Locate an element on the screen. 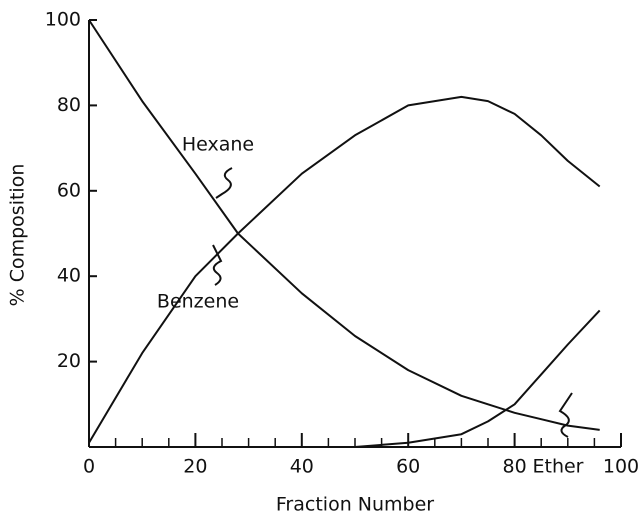 Image resolution: width=643 pixels, height=525 pixels. y-tick-label: 80 is located at coordinates (69, 105).